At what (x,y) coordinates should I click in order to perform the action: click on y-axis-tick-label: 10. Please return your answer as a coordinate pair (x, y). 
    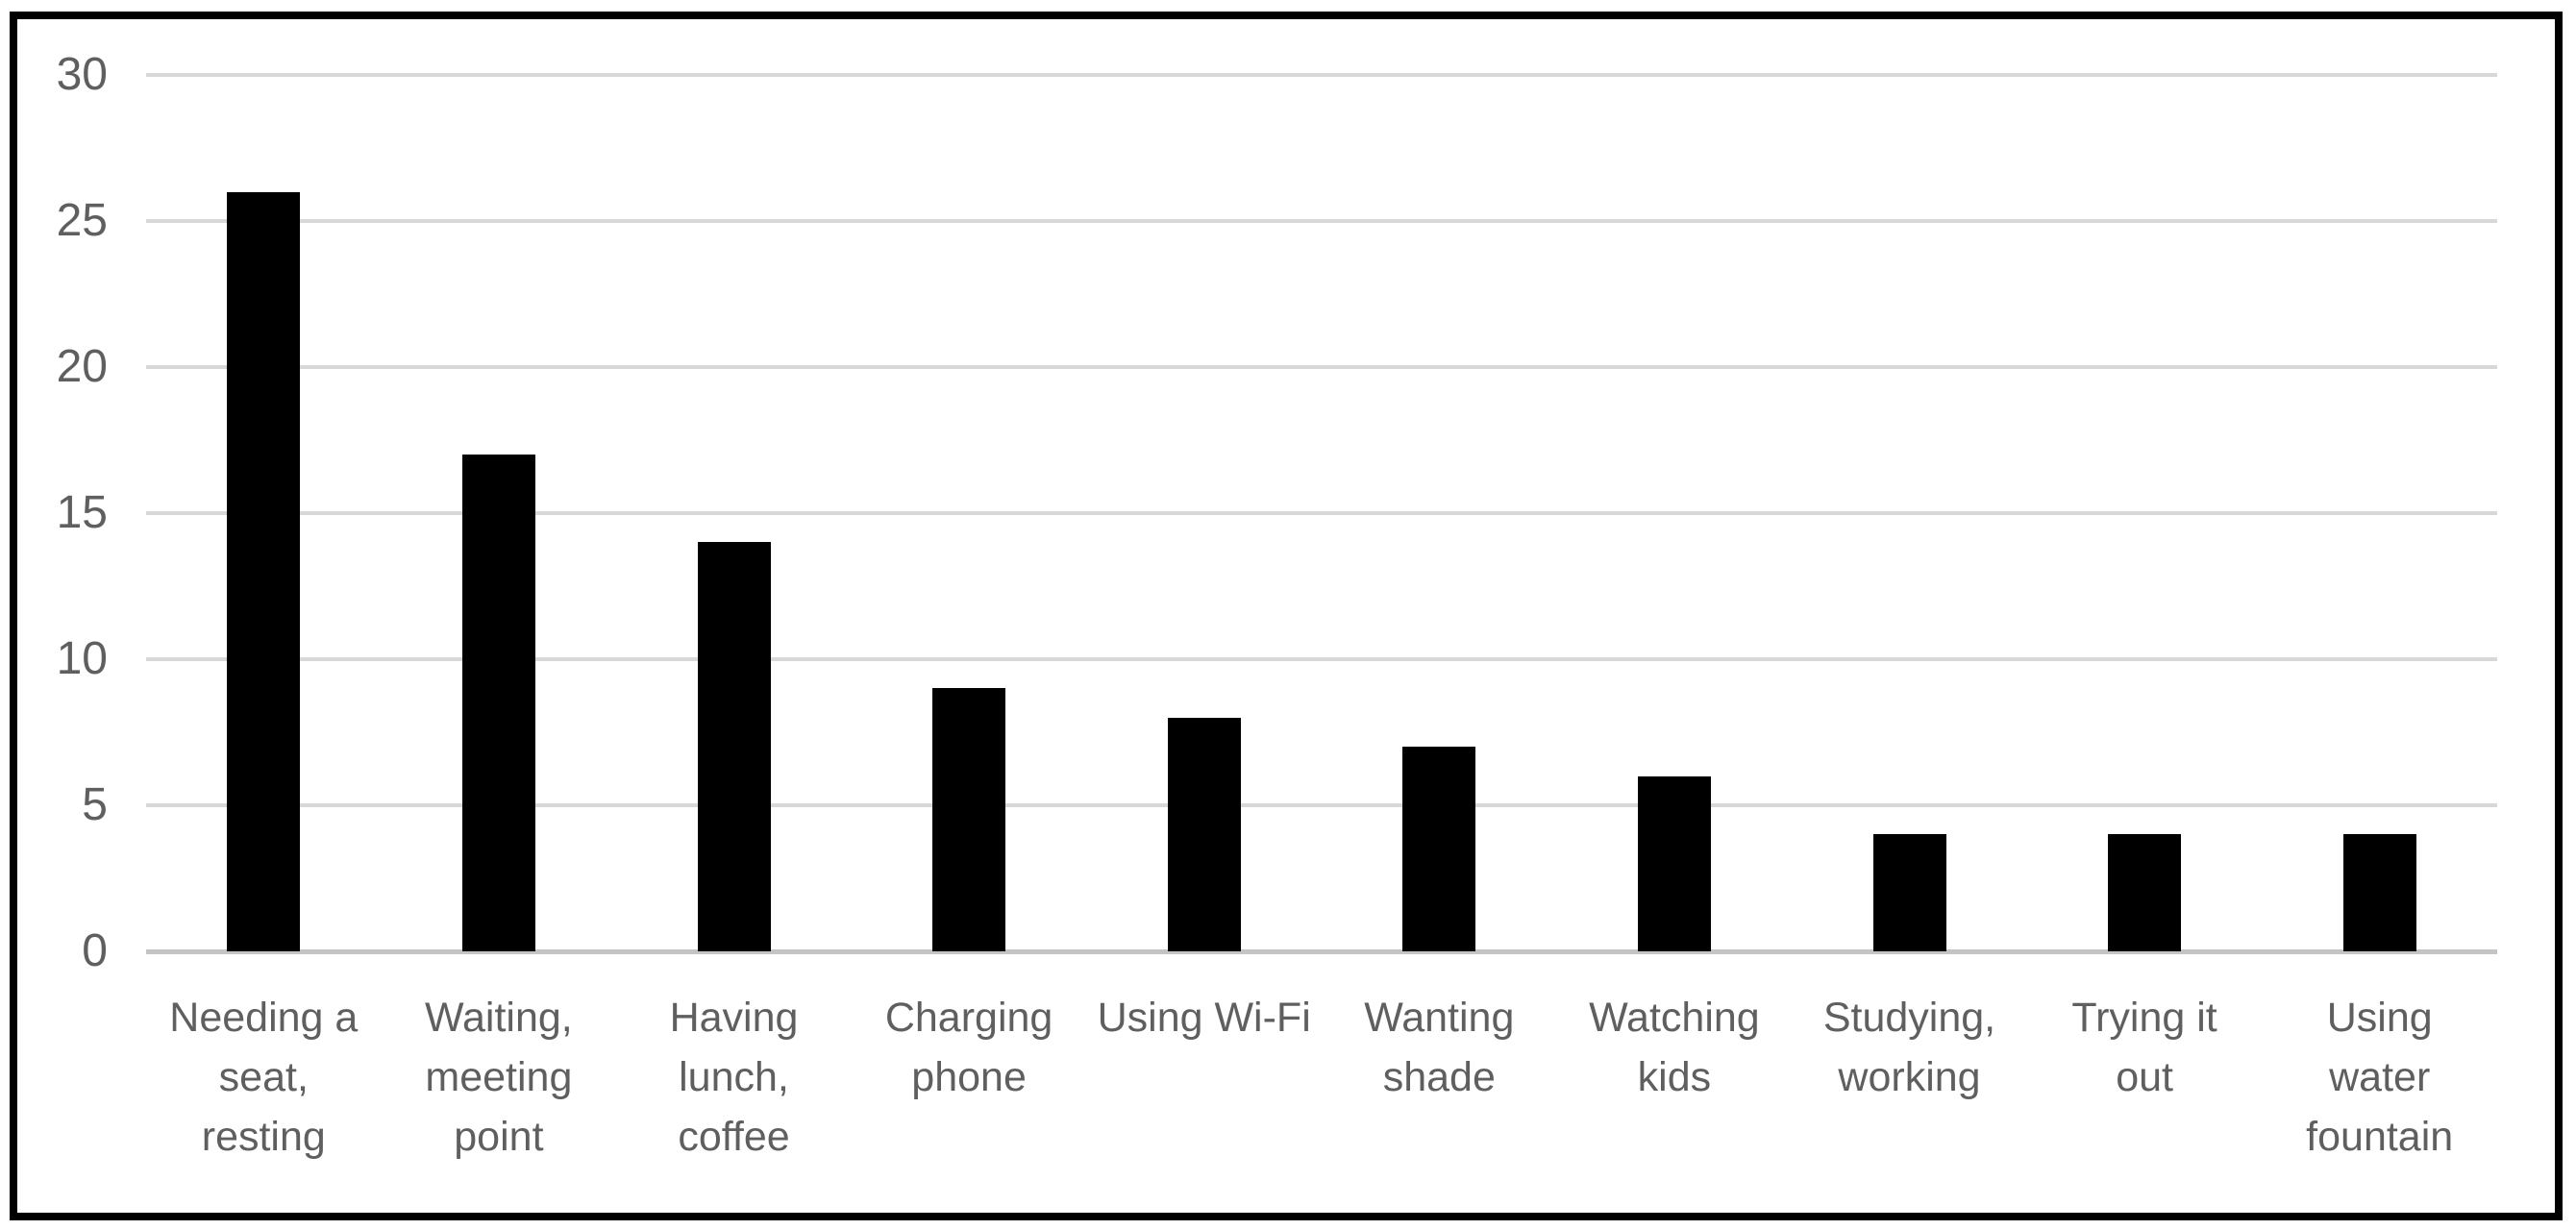
    Looking at the image, I should click on (82, 659).